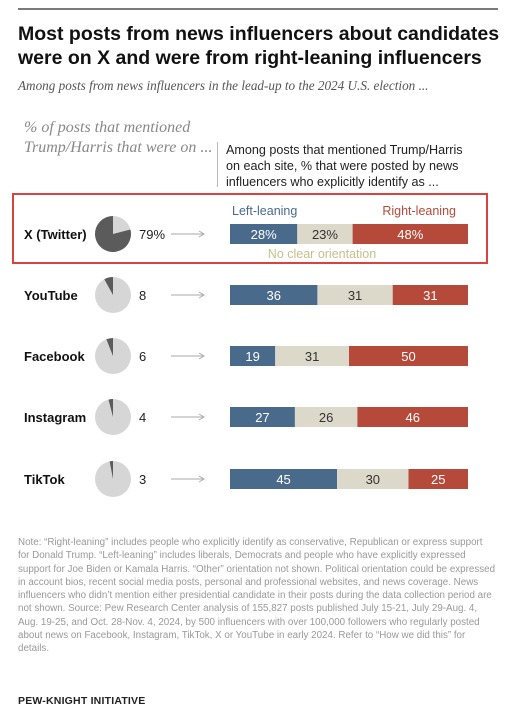 This screenshot has height=720, width=511. I want to click on bar-label-left: 28%, so click(264, 234).